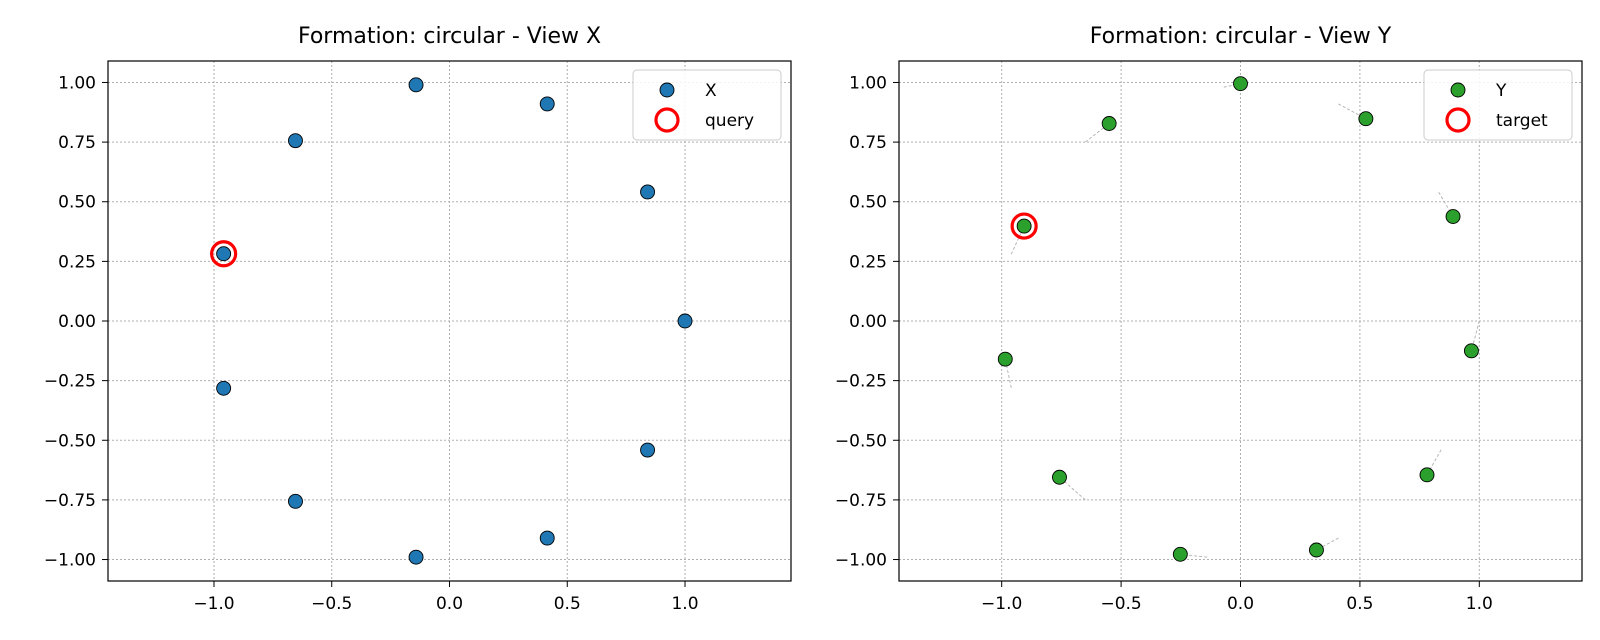 This screenshot has width=1600, height=640. What do you see at coordinates (1501, 91) in the screenshot?
I see `legend-label-series: Y` at bounding box center [1501, 91].